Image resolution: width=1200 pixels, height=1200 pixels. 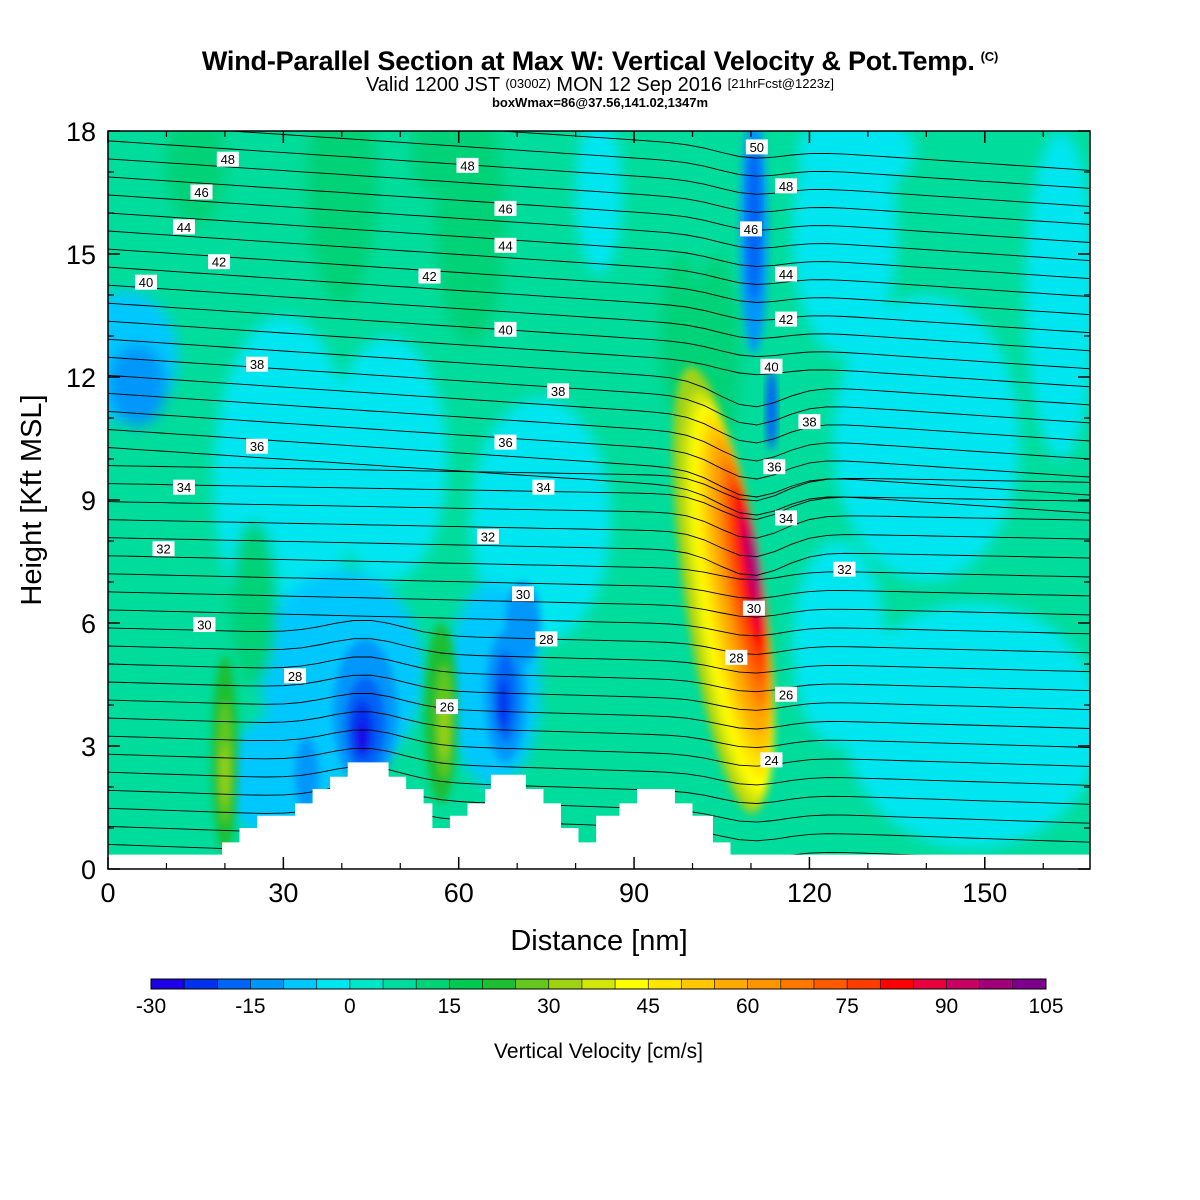 What do you see at coordinates (81, 132) in the screenshot?
I see `y-tick-label: 18` at bounding box center [81, 132].